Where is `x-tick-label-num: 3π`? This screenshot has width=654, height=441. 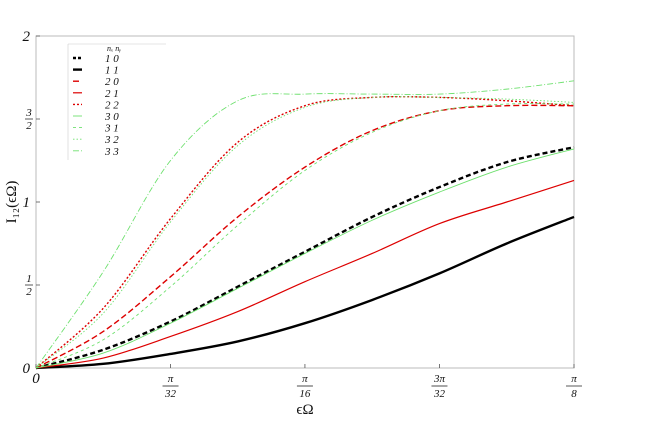
x-tick-label-num: 3π is located at coordinates (439, 379).